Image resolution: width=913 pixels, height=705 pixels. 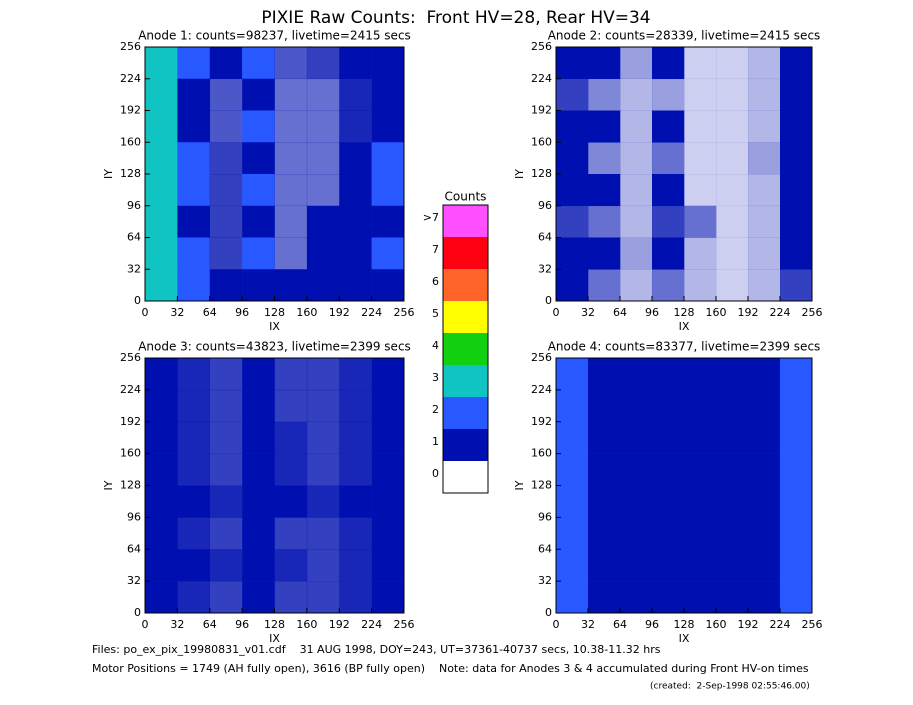 What do you see at coordinates (210, 312) in the screenshot?
I see `x-tick-label: 64` at bounding box center [210, 312].